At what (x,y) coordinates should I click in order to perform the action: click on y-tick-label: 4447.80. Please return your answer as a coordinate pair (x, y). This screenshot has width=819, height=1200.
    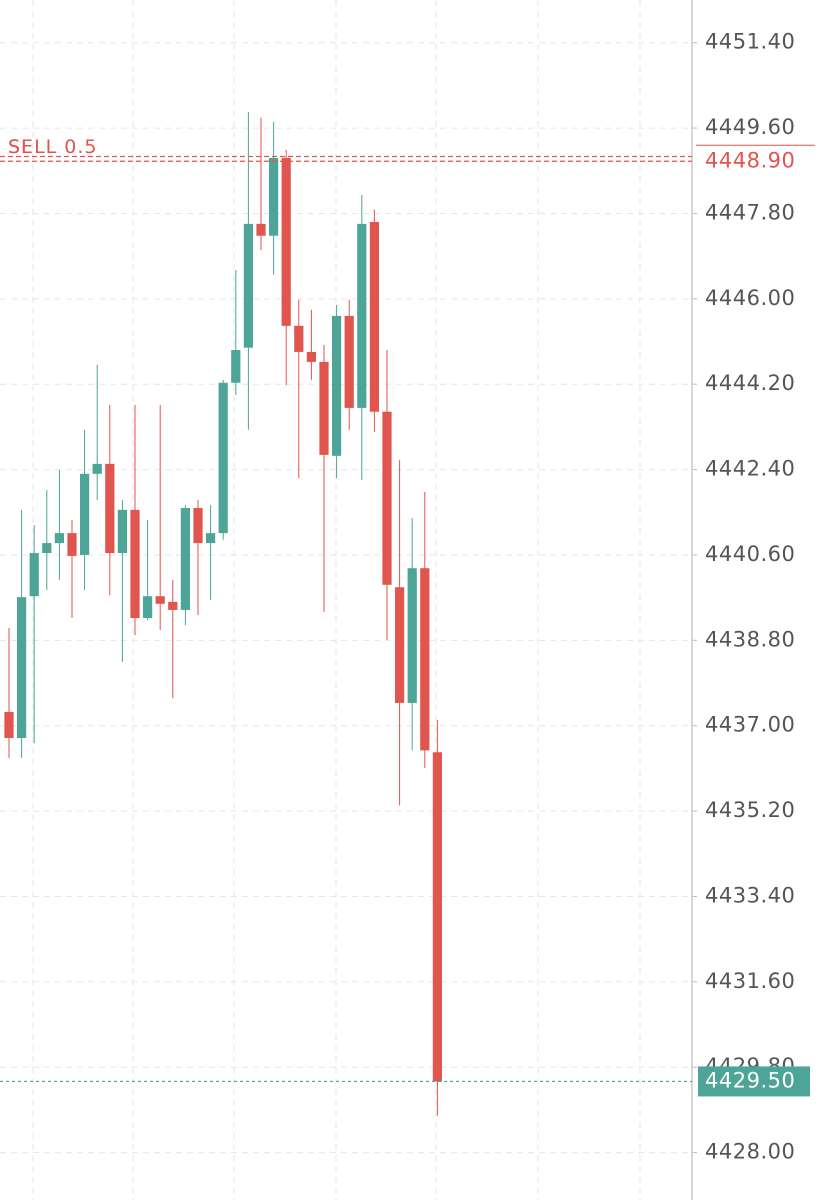
    Looking at the image, I should click on (750, 212).